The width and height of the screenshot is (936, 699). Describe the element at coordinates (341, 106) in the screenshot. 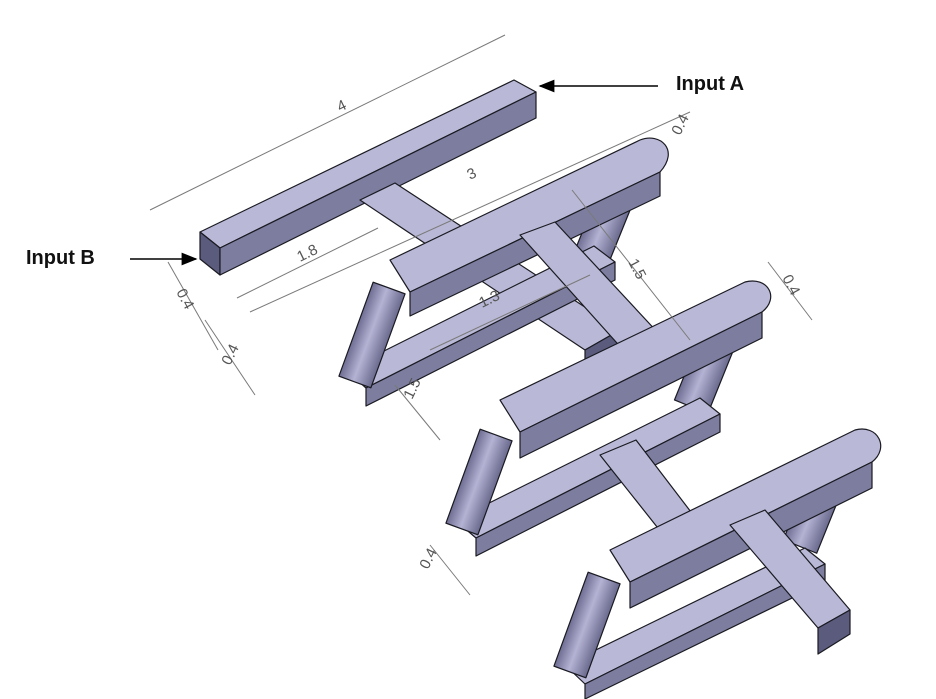

I see `dimension-top-length: 4` at that location.